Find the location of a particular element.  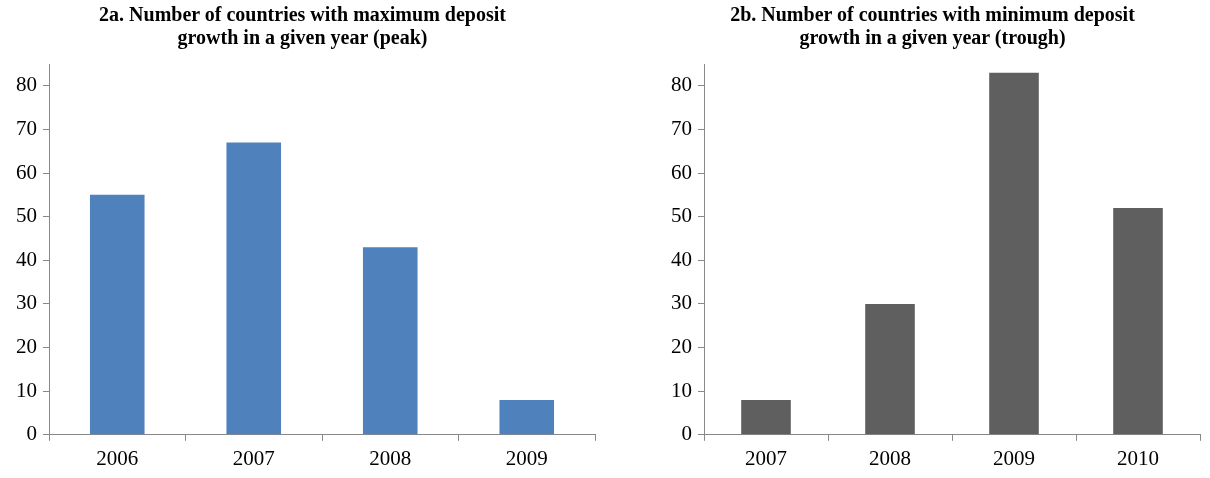

x-tick-label: 2010 is located at coordinates (1138, 457).